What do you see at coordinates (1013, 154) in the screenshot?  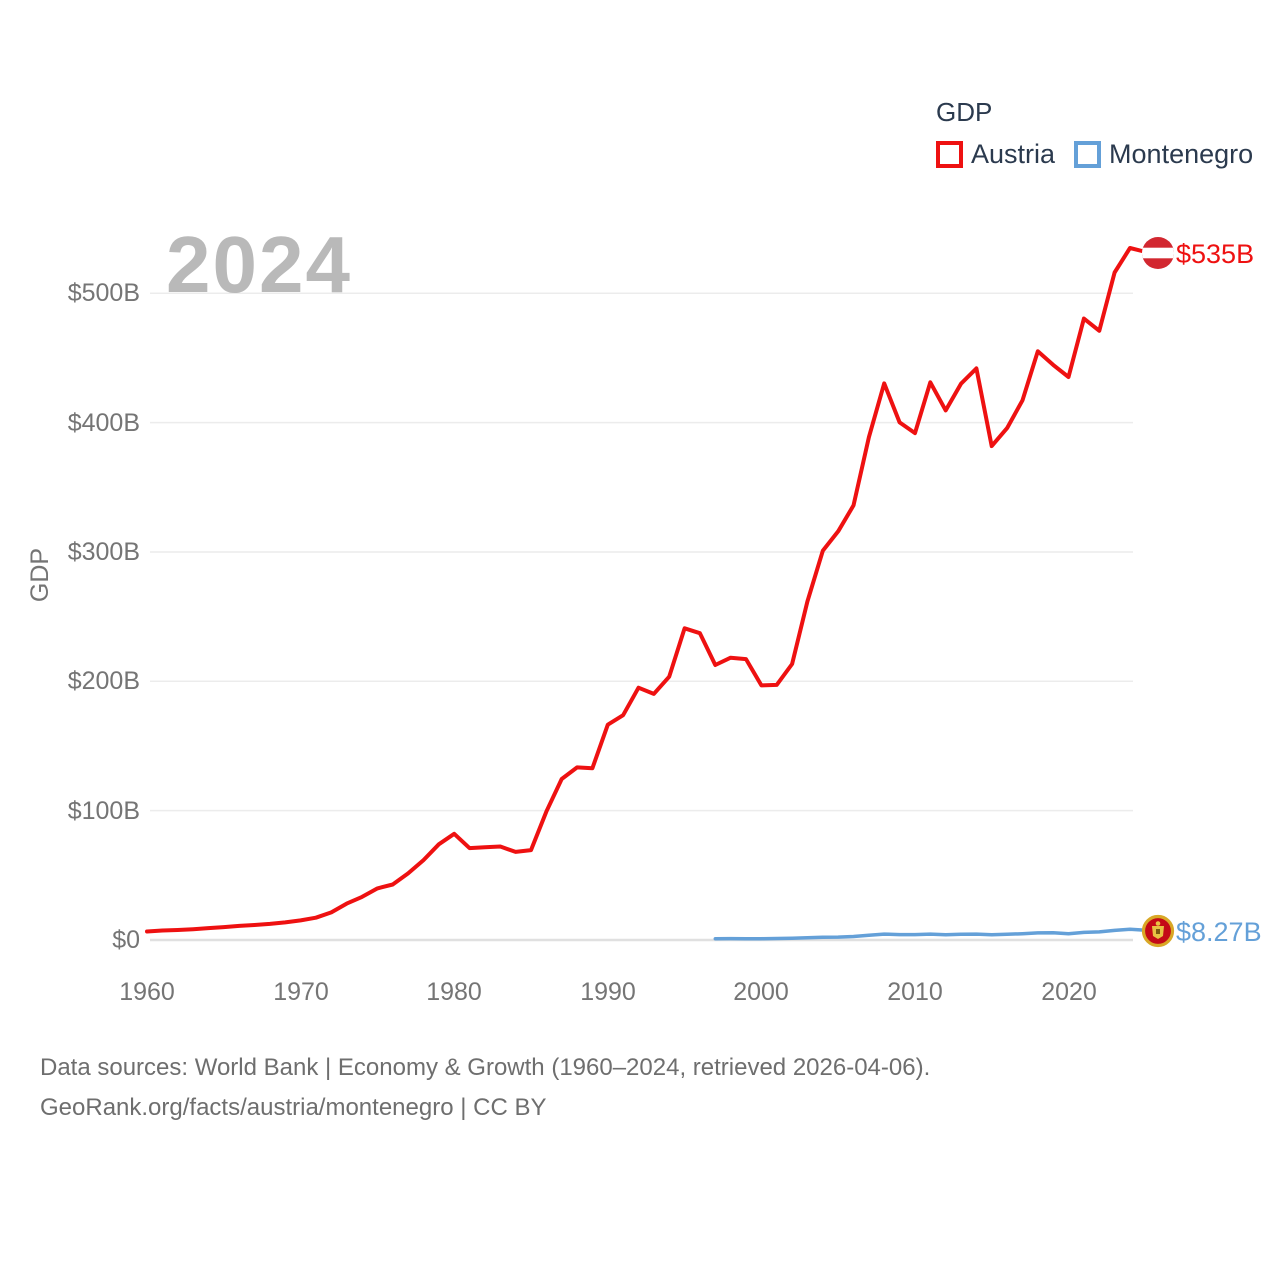 I see `legend-label: Austria` at bounding box center [1013, 154].